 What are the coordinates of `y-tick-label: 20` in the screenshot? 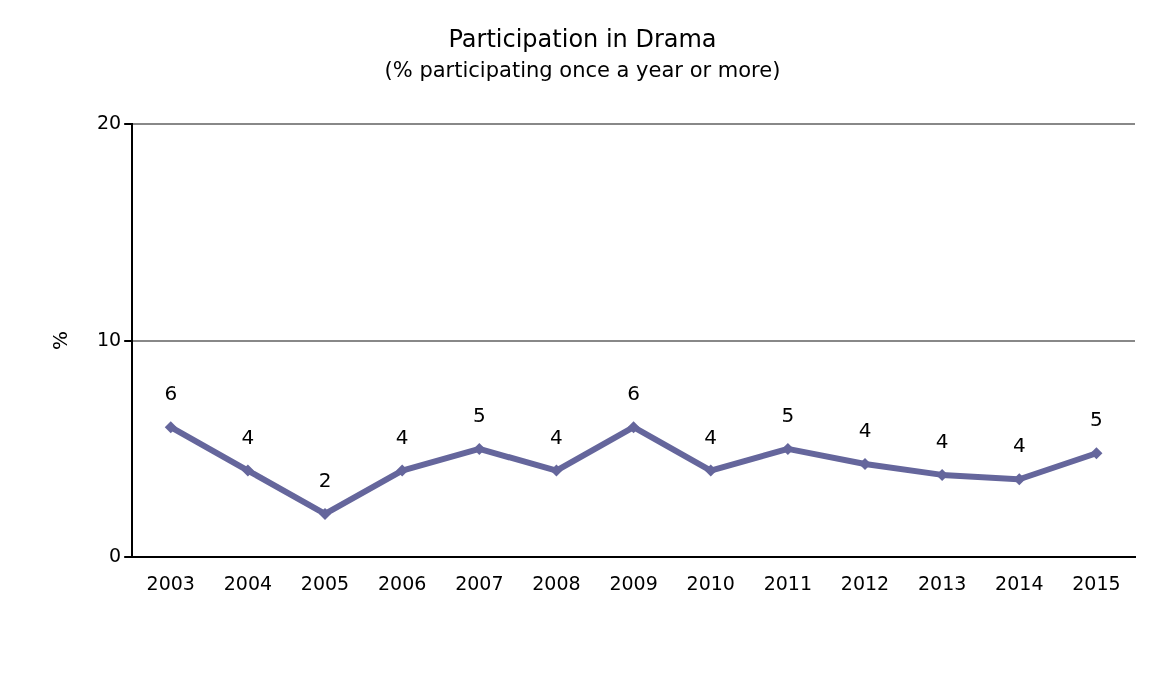 It's located at (109, 121).